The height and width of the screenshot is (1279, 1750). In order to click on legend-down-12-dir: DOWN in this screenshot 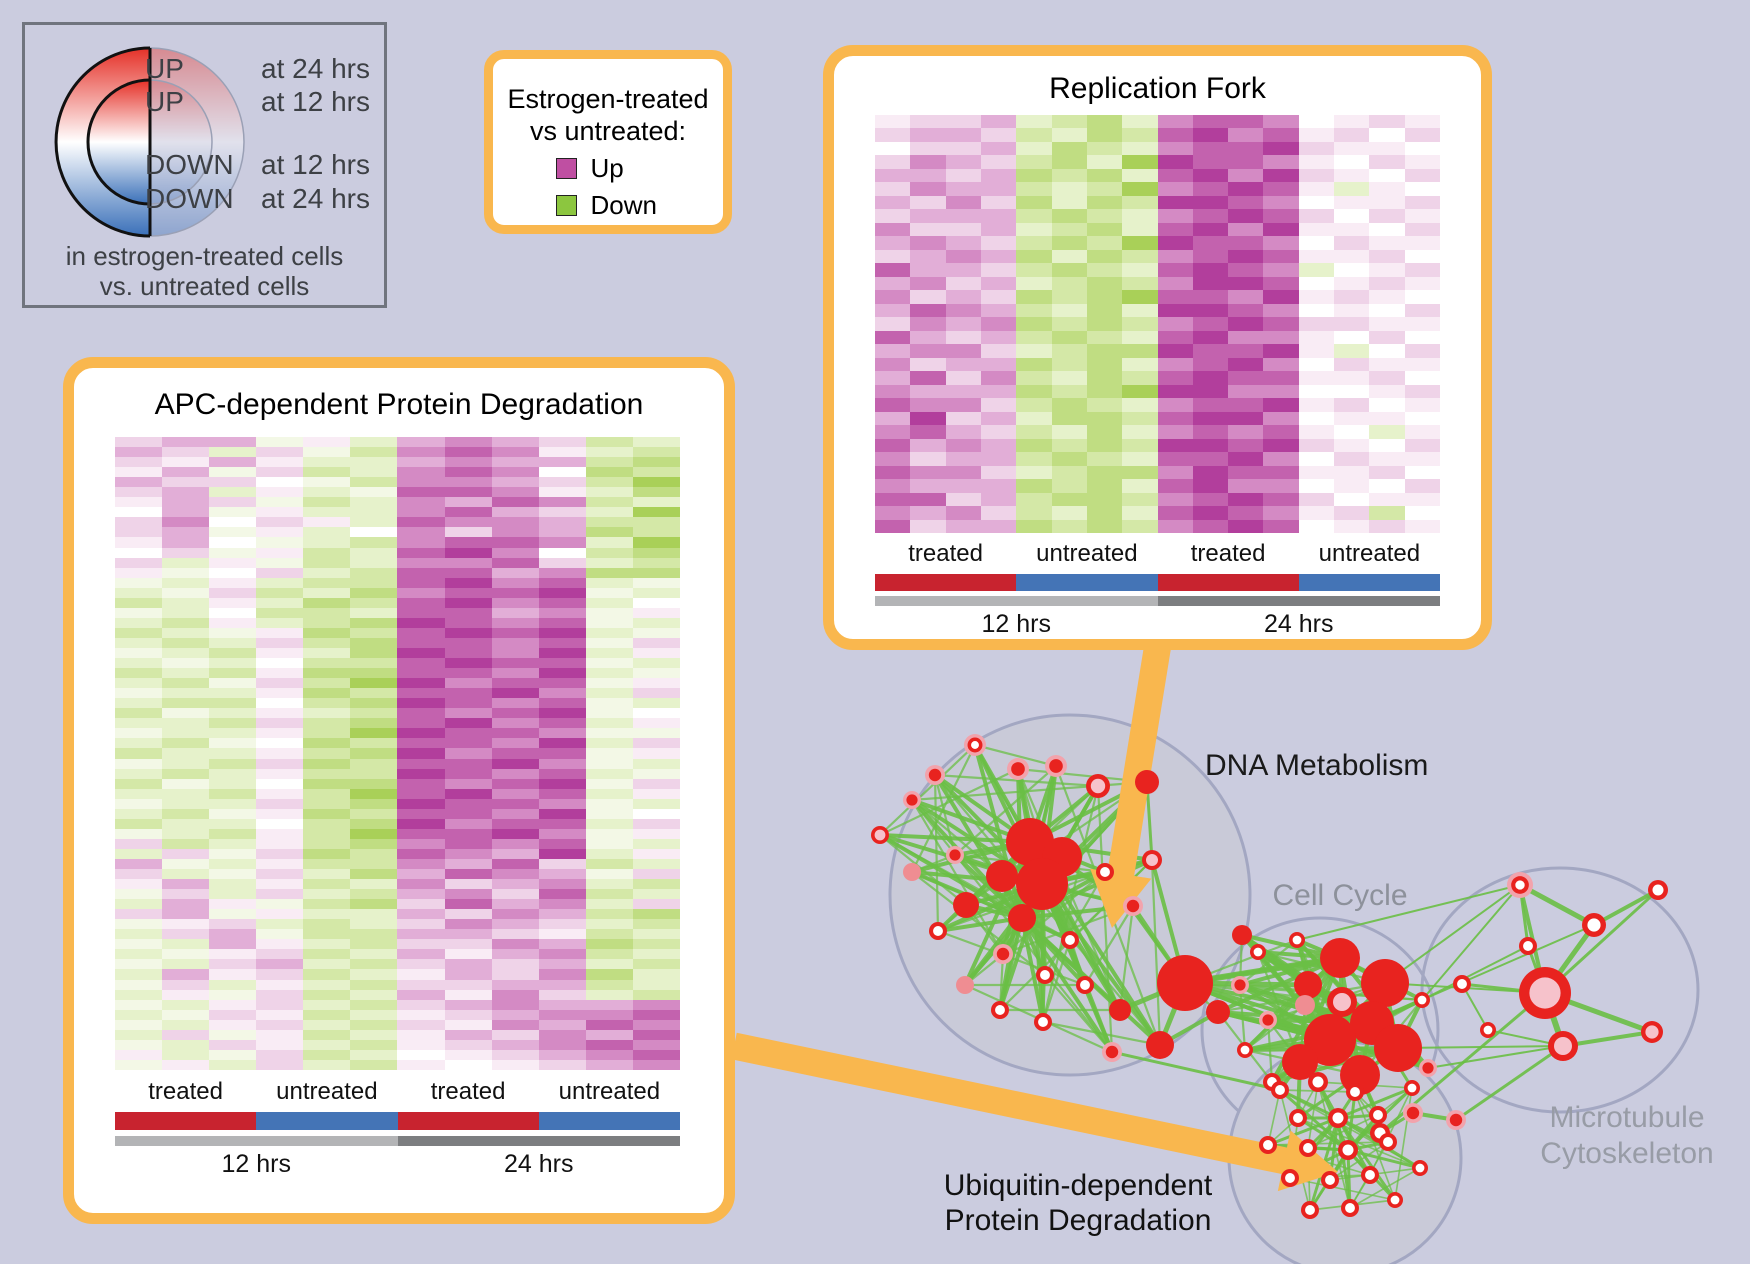, I will do `click(189, 164)`.